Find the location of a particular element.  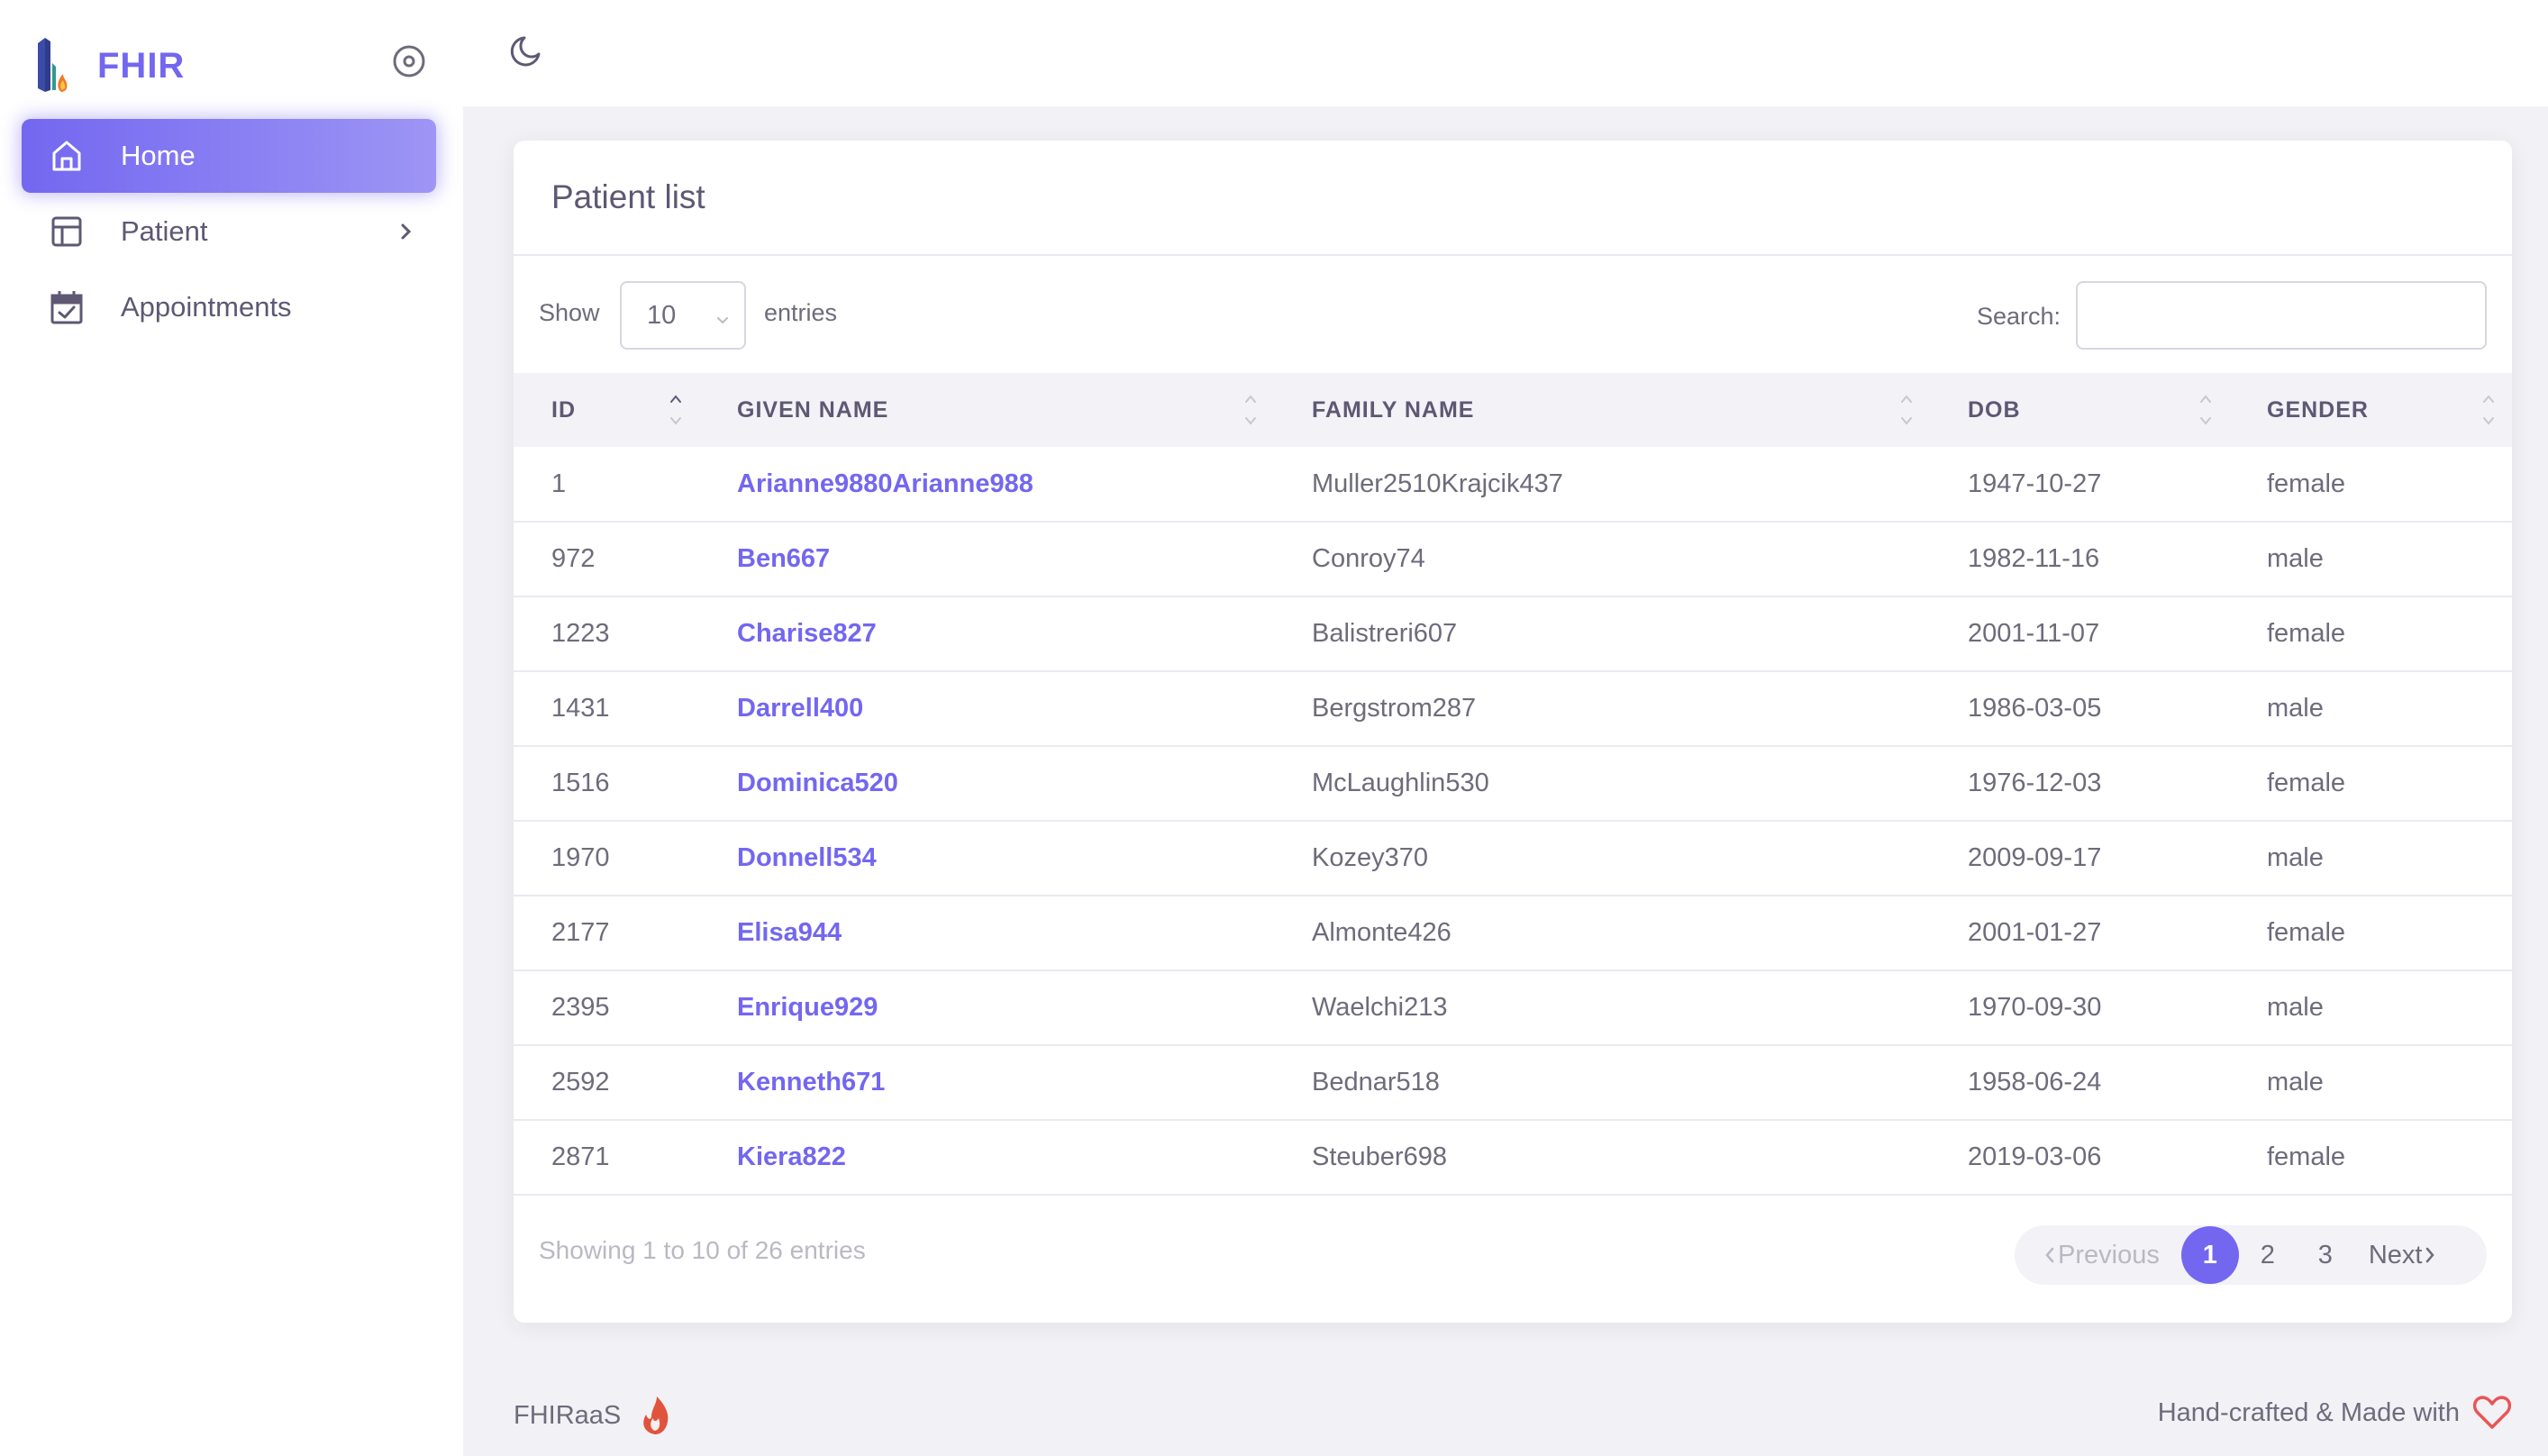

previous-page-button: Previous is located at coordinates (2101, 1255).